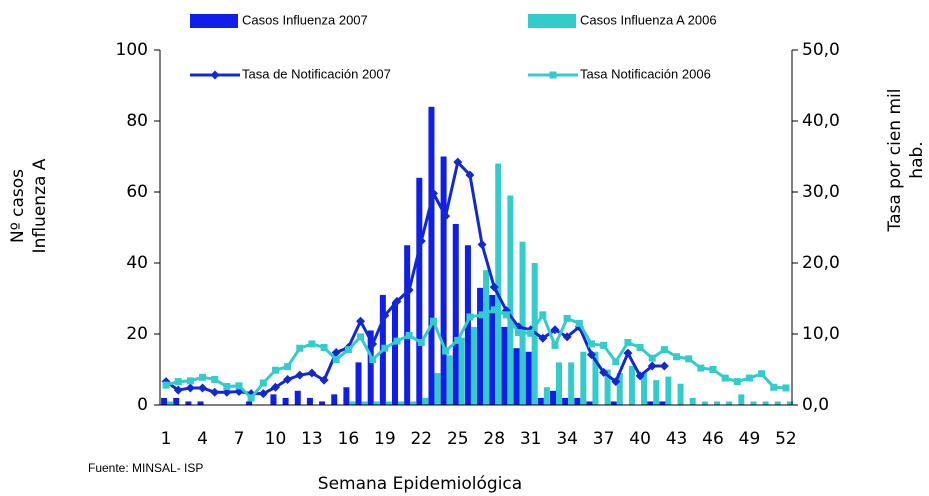 This screenshot has width=929, height=496. I want to click on y2-tick-label: 30,0, so click(821, 192).